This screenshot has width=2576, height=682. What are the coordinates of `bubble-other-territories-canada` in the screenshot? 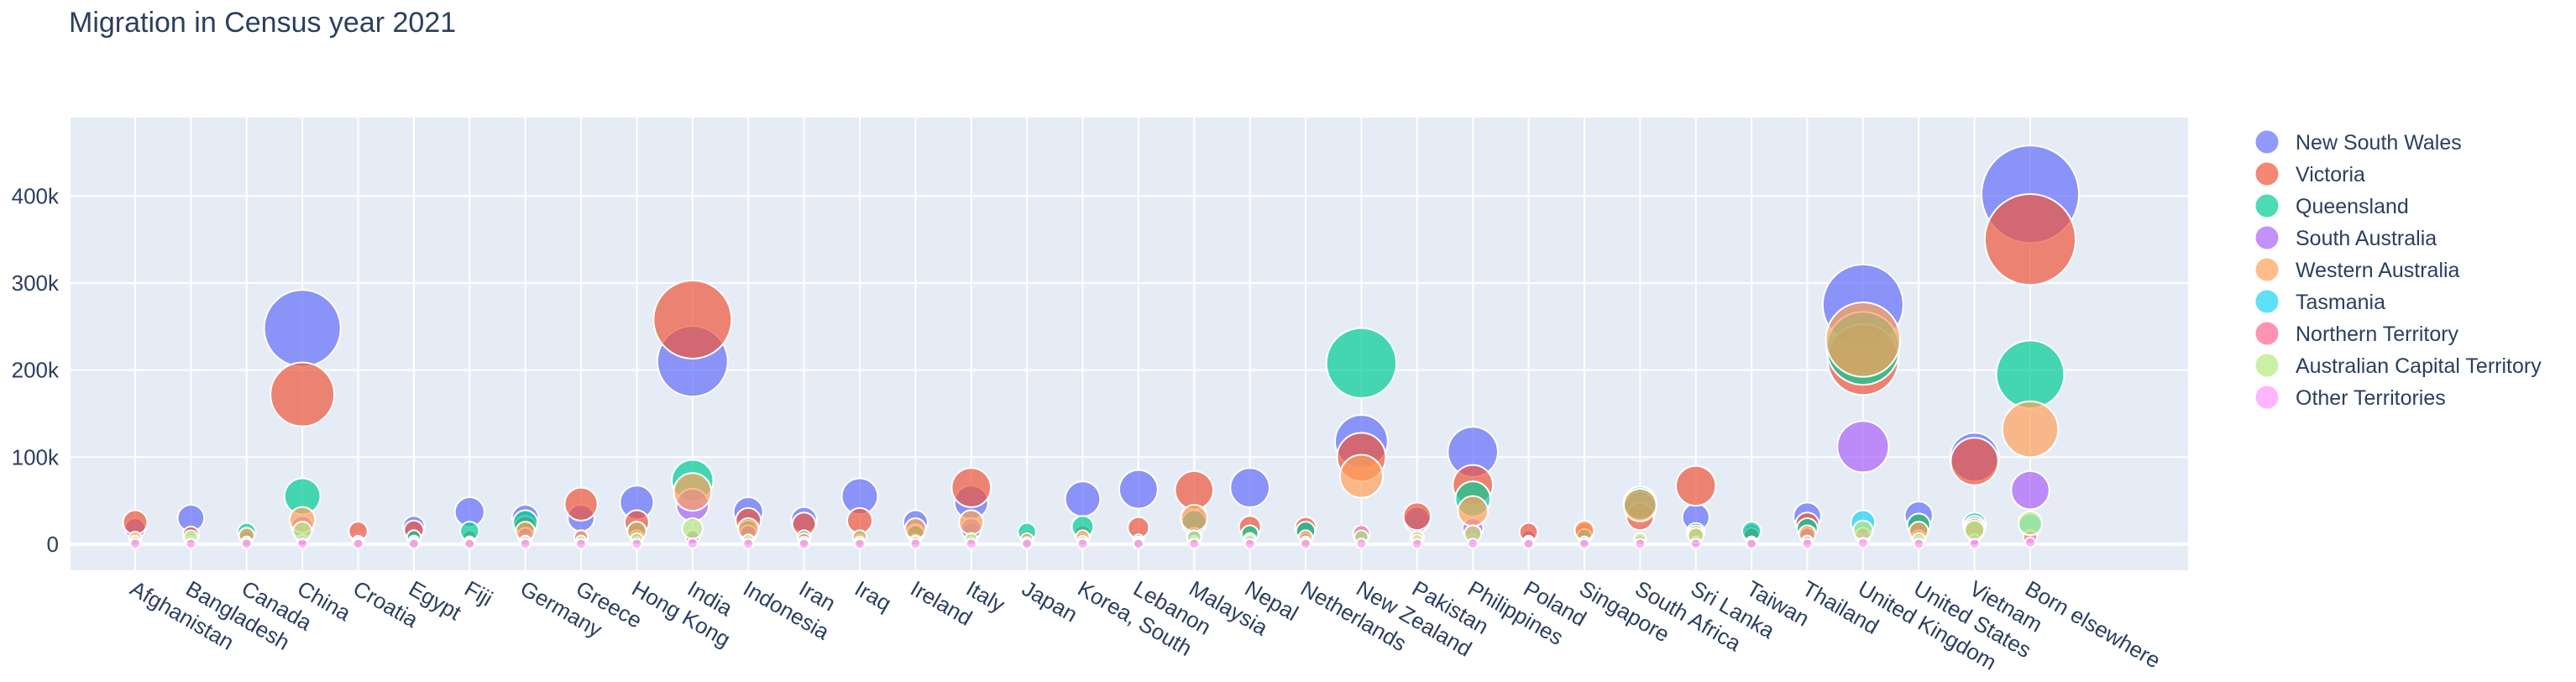 It's located at (247, 544).